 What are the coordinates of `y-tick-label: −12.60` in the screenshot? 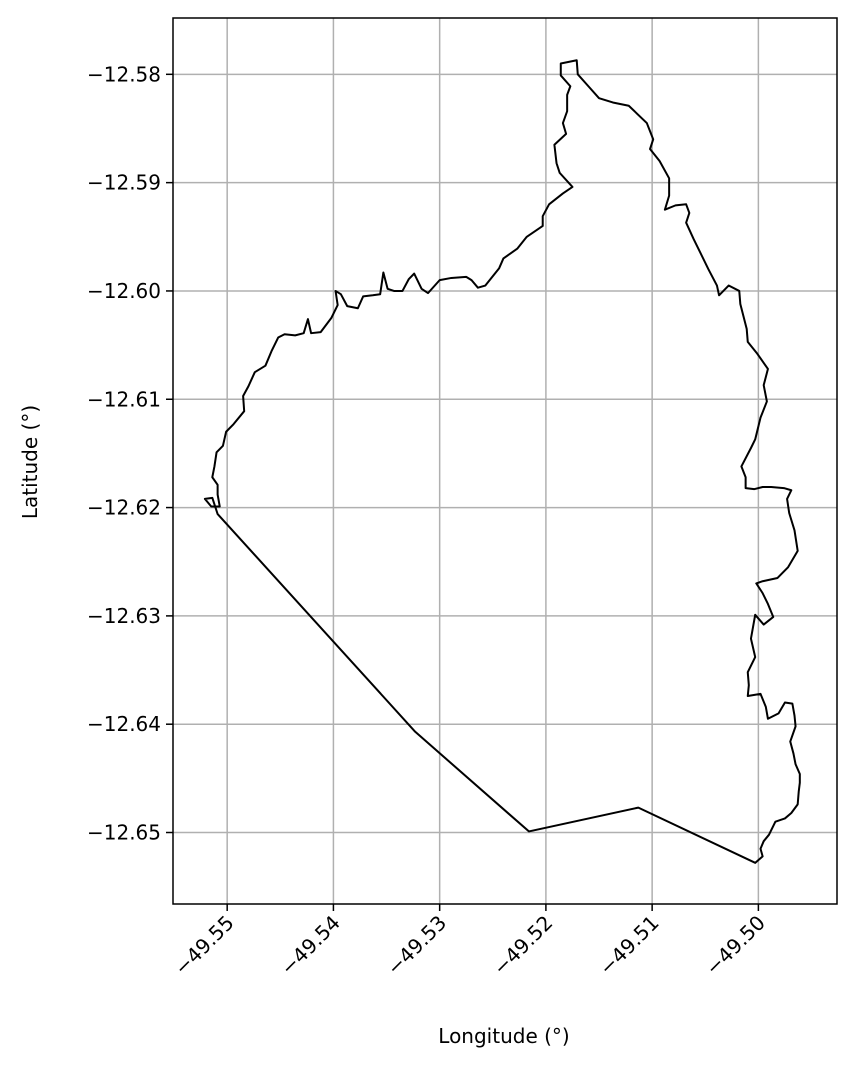 It's located at (124, 291).